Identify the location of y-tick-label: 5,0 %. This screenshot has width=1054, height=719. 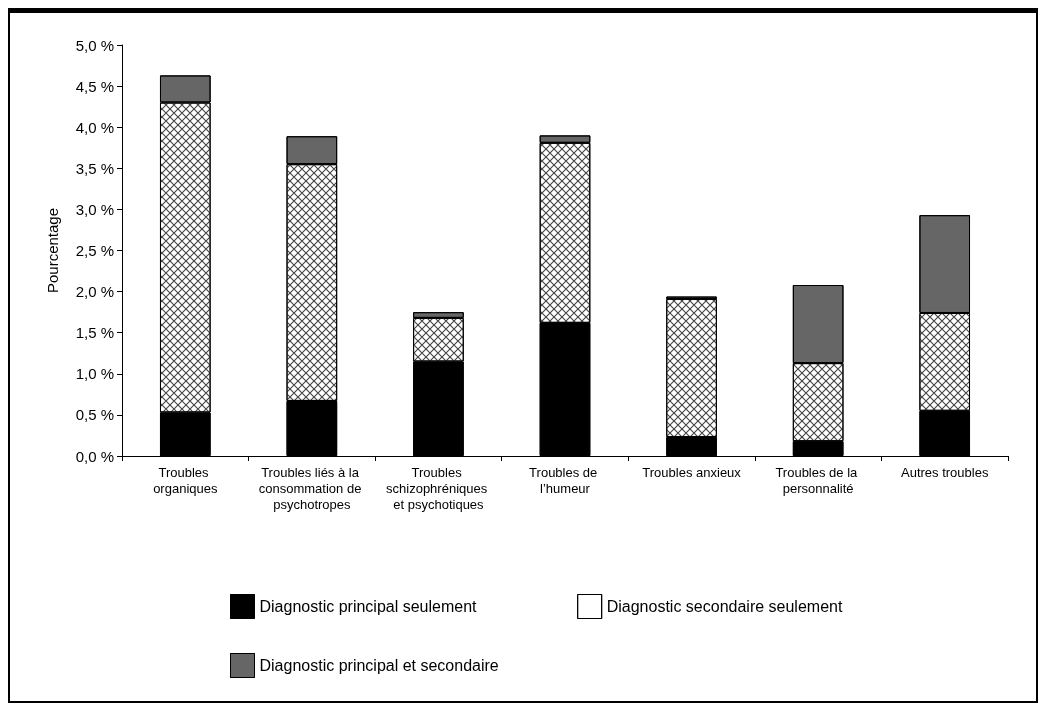
(94, 45).